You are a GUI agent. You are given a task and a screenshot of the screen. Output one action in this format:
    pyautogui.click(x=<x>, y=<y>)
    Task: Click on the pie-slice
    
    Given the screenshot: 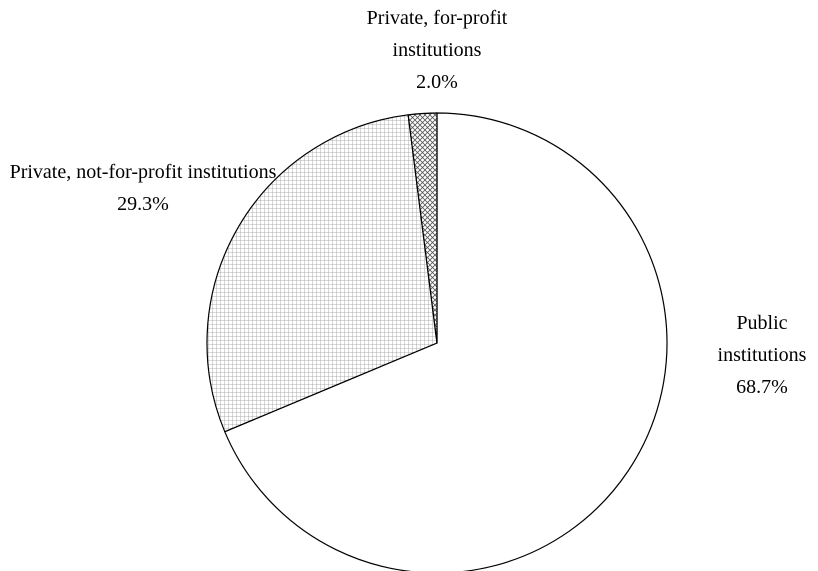 What is the action you would take?
    pyautogui.click(x=422, y=228)
    